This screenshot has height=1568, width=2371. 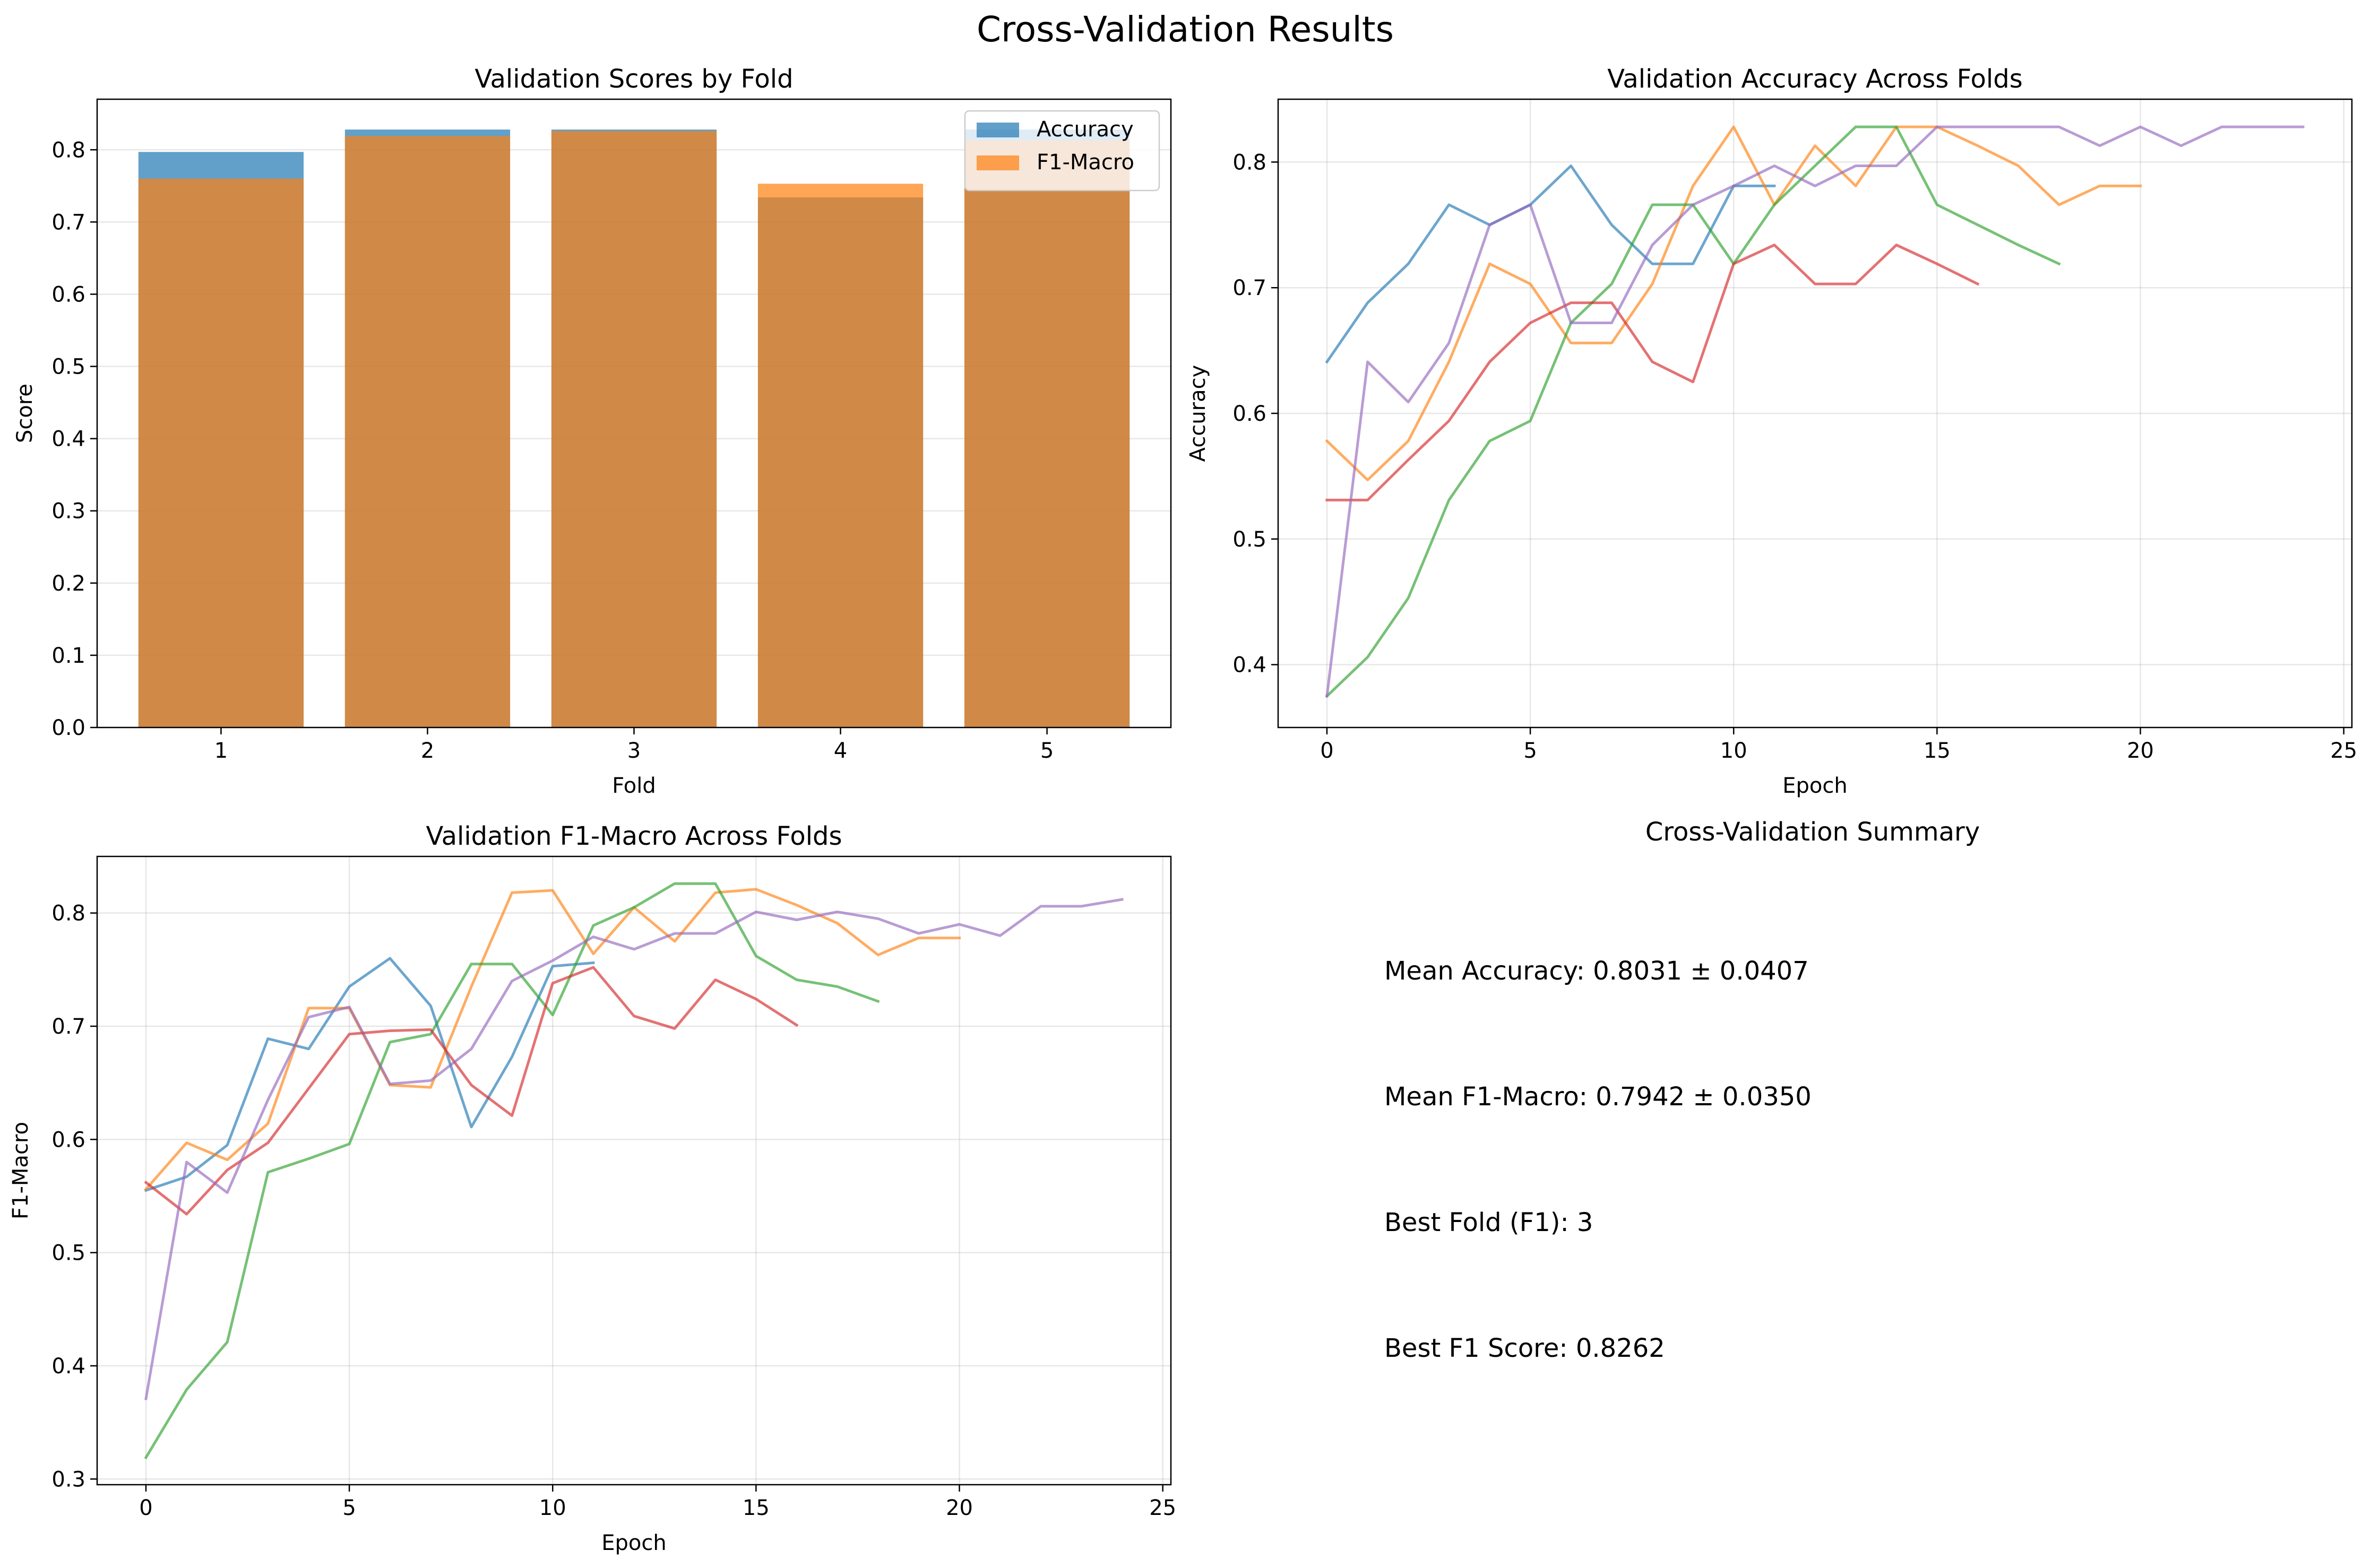 What do you see at coordinates (68, 294) in the screenshot?
I see `y-tick-label-6: 0.6` at bounding box center [68, 294].